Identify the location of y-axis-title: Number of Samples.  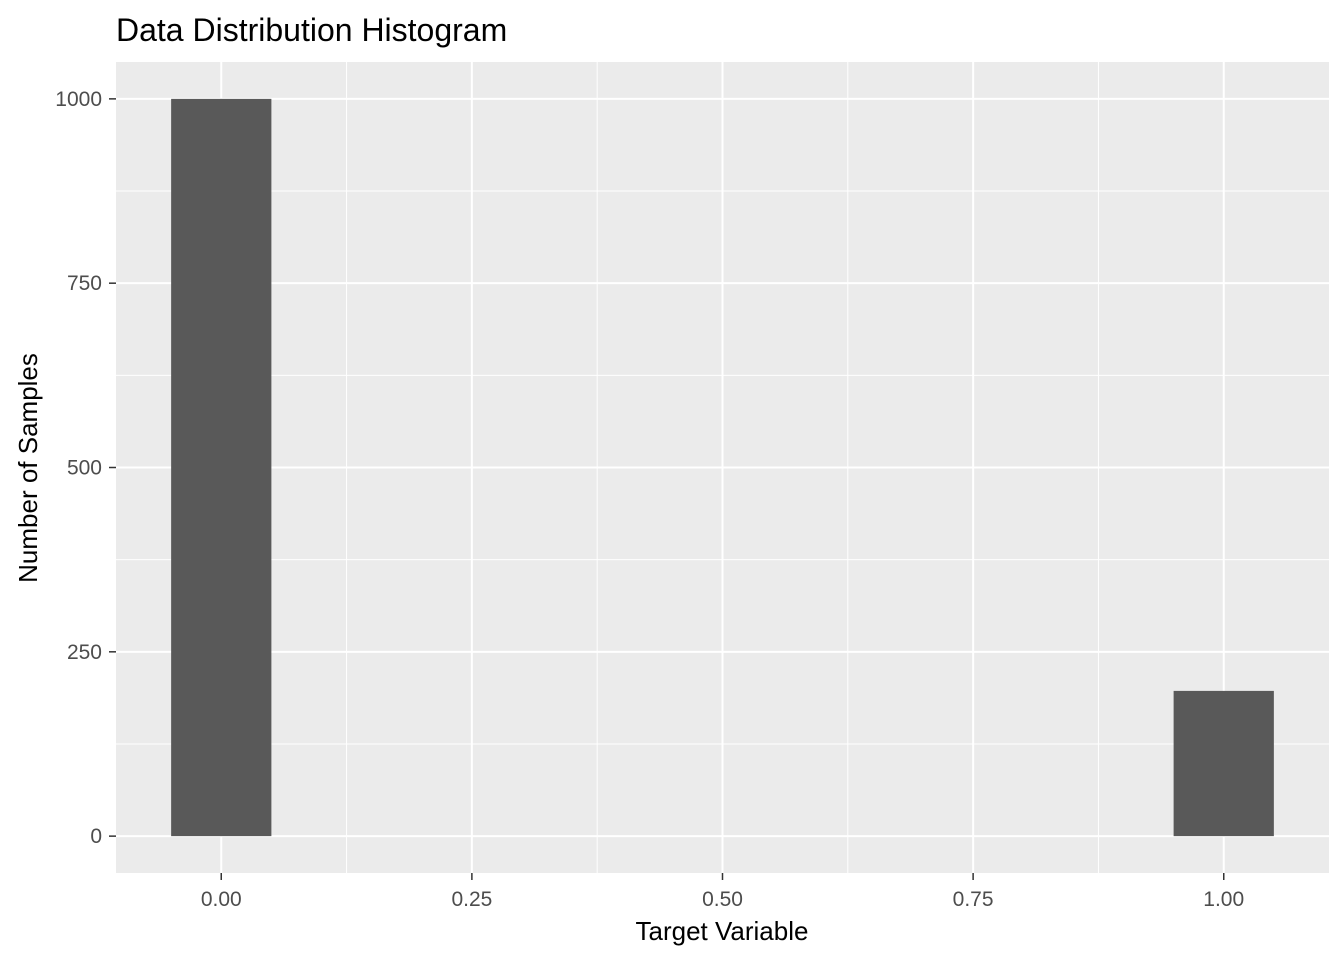
(28, 468).